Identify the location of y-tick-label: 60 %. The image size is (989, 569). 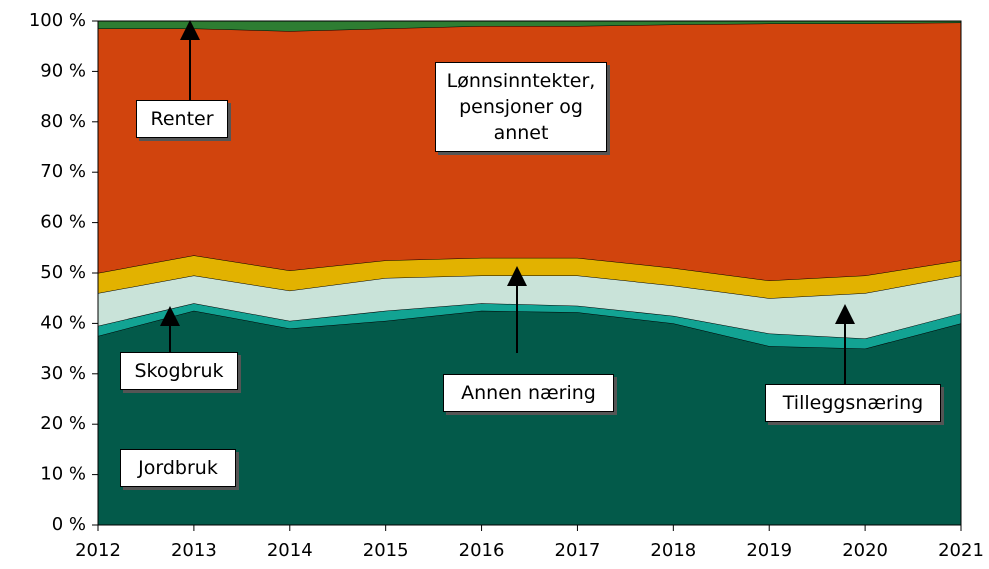
(63, 222).